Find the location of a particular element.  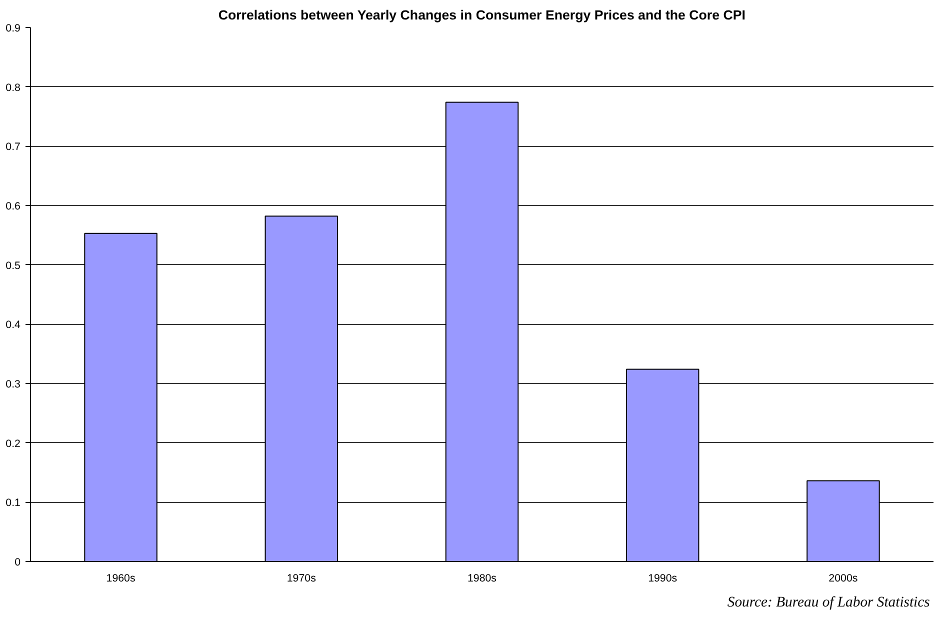

y-tick-label: 0.7 is located at coordinates (13, 147).